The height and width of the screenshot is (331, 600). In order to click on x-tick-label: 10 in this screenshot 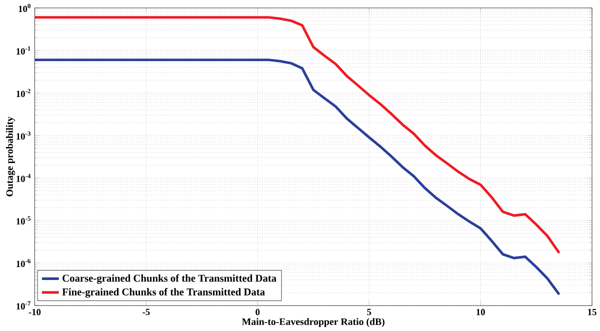, I will do `click(480, 312)`.